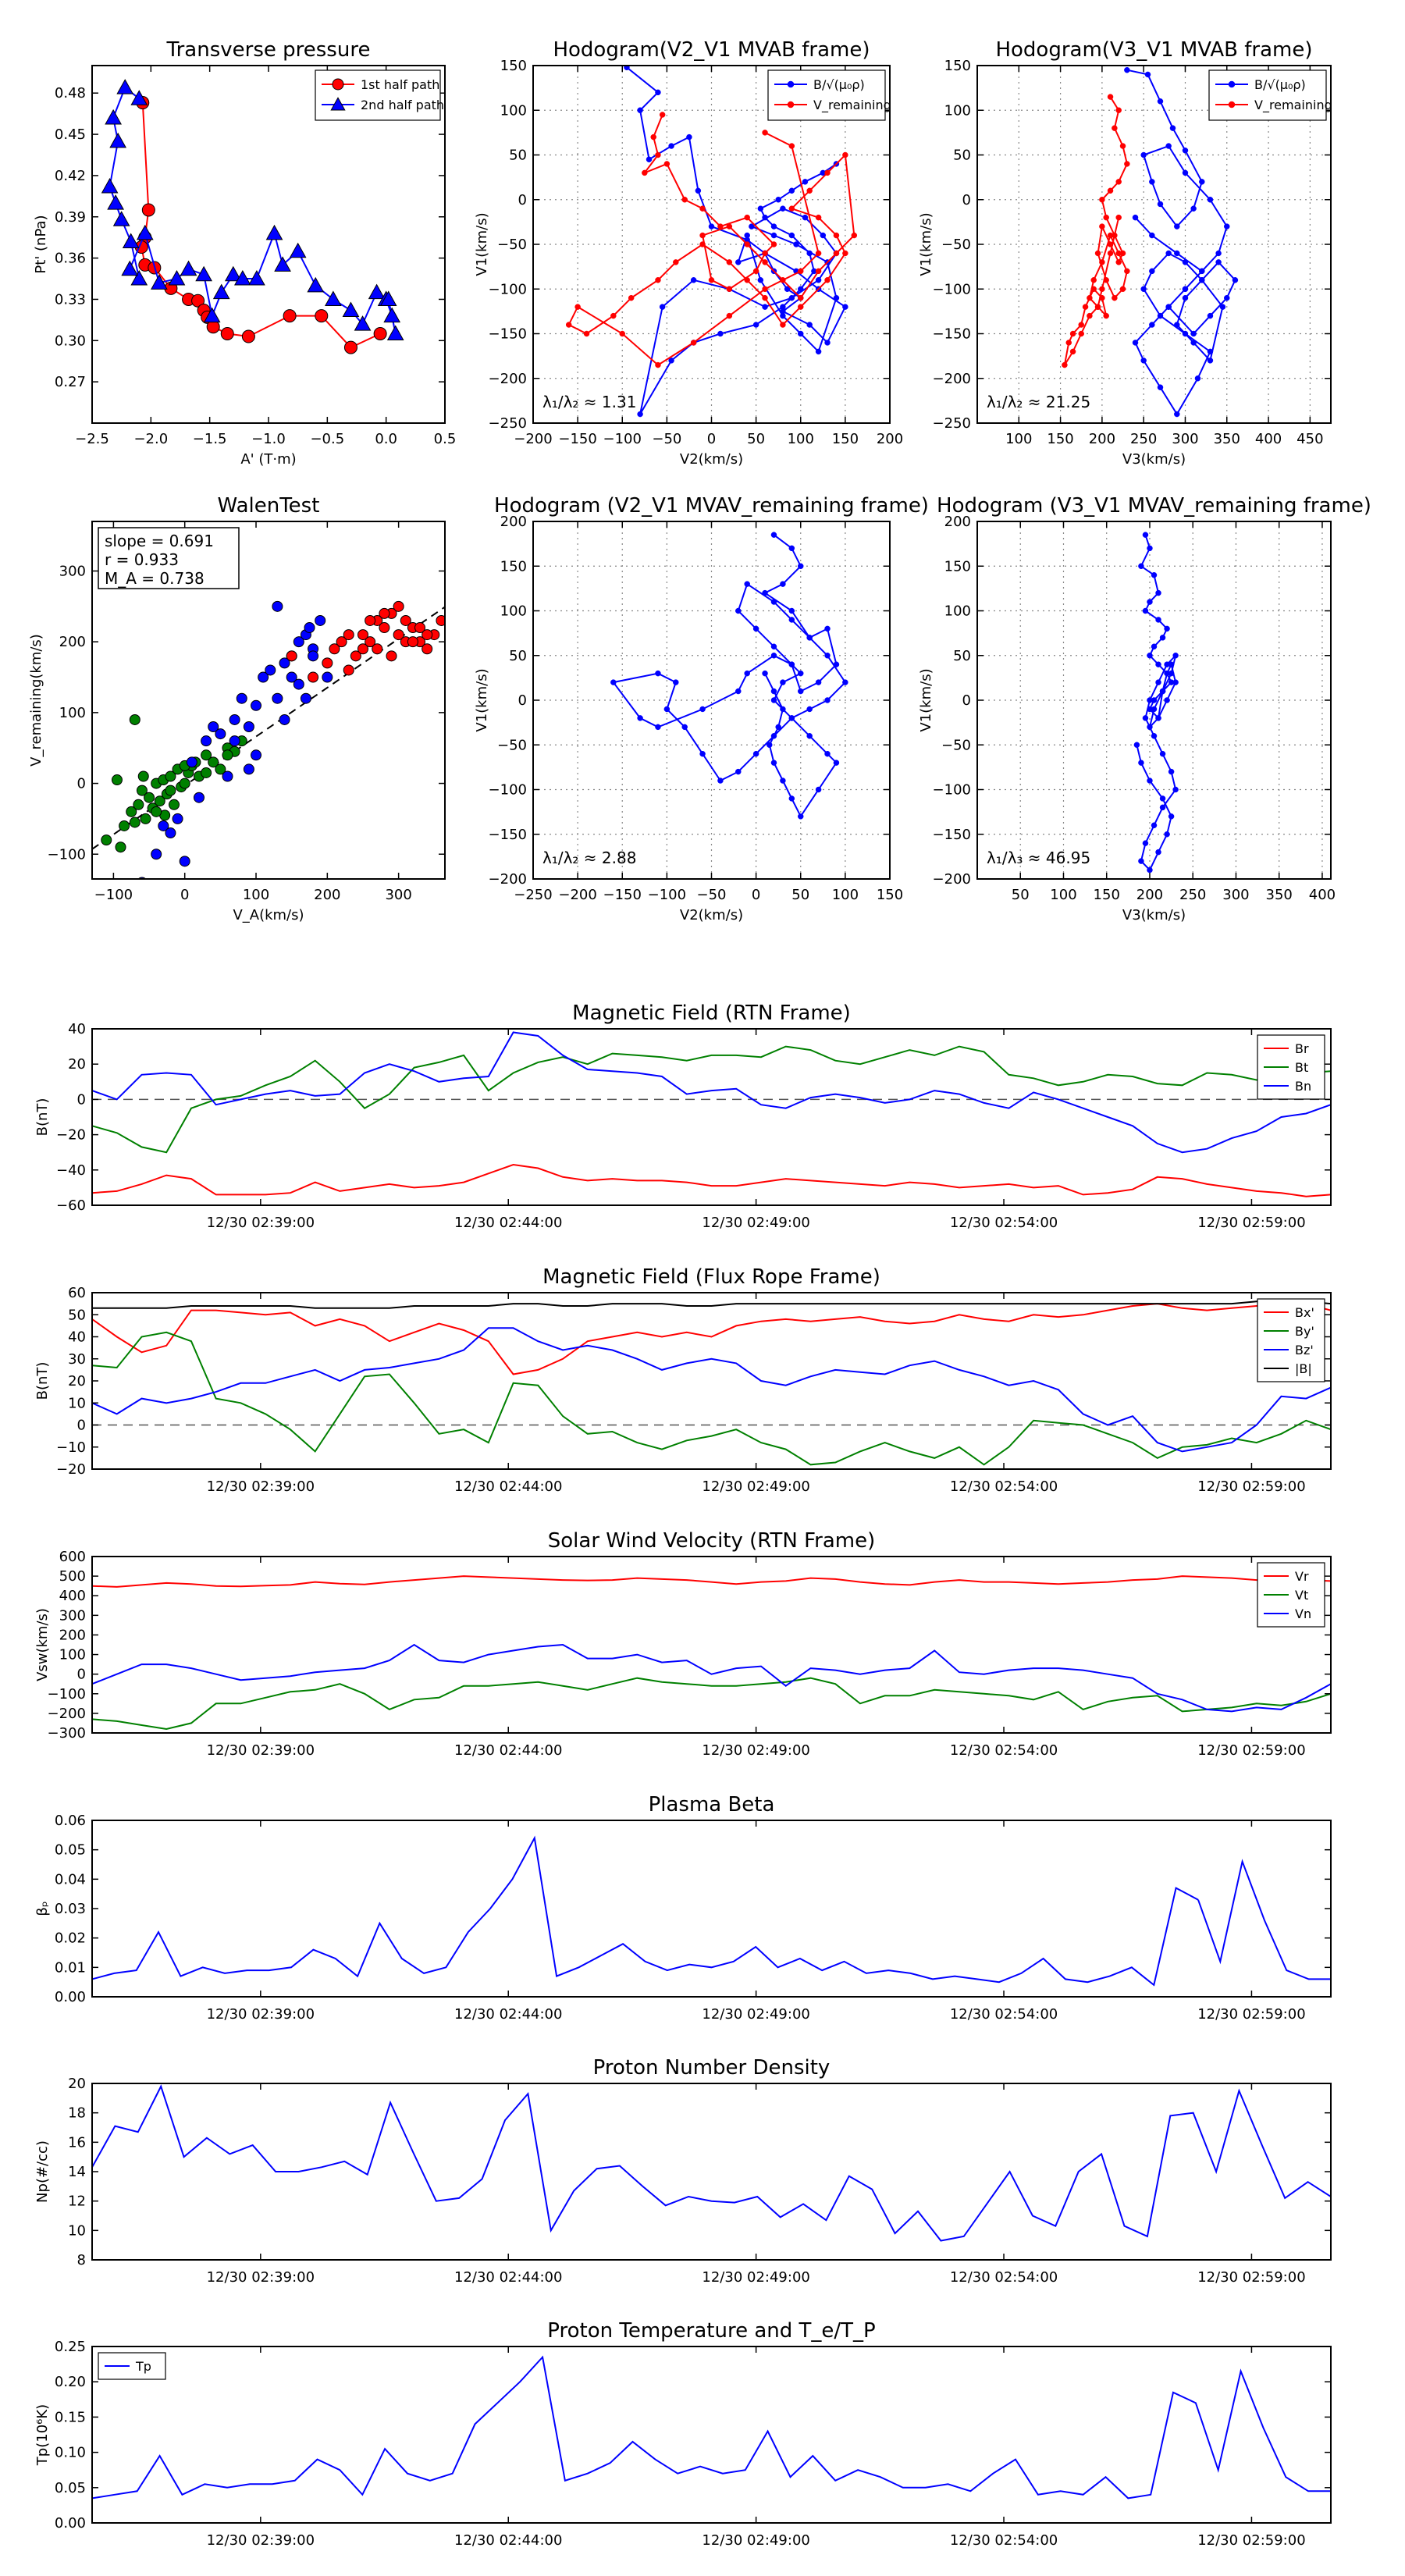 This screenshot has width=1405, height=2576. What do you see at coordinates (260, 225) in the screenshot?
I see `series-line-1sthalfpath` at bounding box center [260, 225].